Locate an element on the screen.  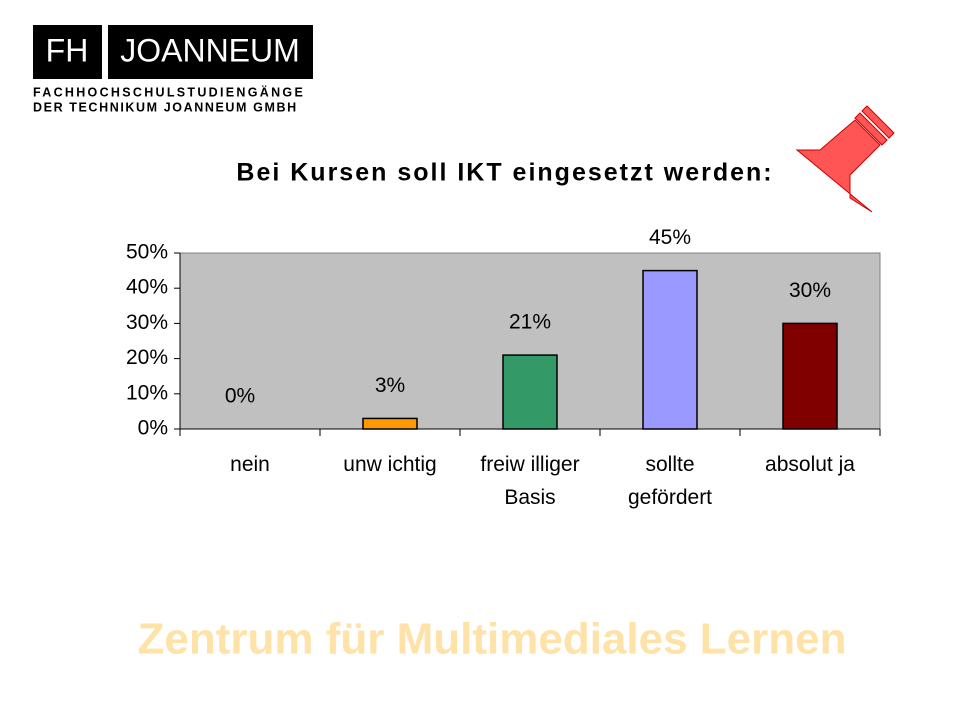
x-tick-label: nein is located at coordinates (250, 464).